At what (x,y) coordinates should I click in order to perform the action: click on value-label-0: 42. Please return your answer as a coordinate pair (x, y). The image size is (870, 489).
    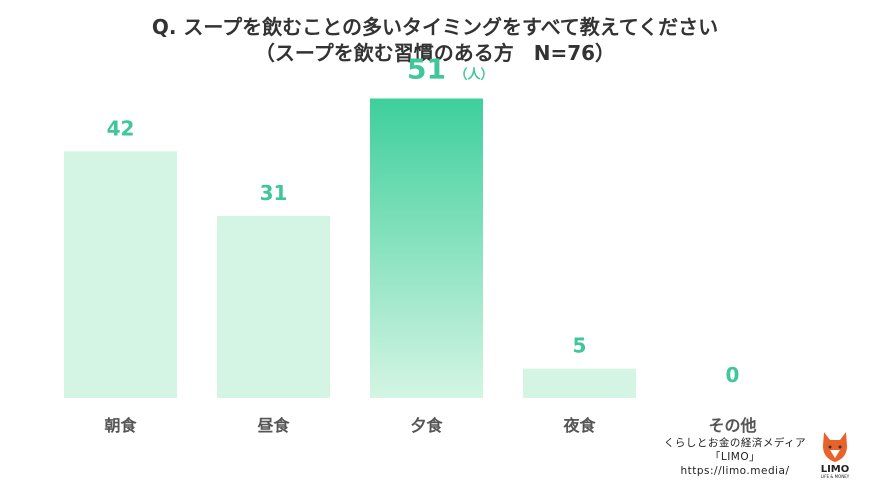
    Looking at the image, I should click on (121, 128).